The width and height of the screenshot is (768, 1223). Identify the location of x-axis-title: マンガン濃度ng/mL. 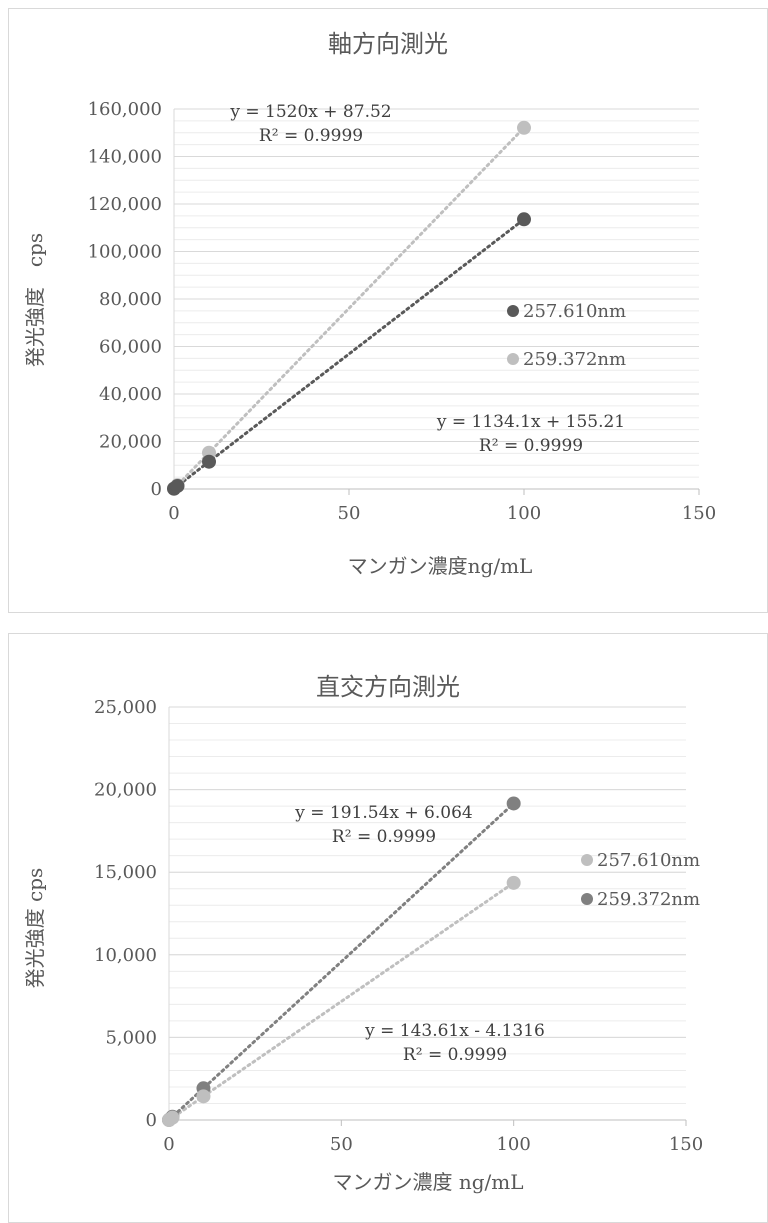
(440, 566).